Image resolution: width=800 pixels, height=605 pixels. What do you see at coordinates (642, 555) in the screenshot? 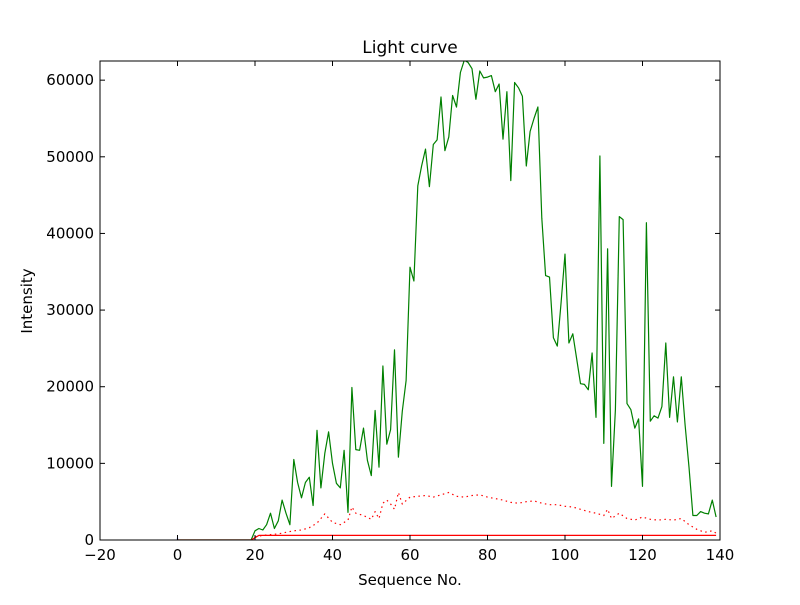
I see `x-tick-label: 120` at bounding box center [642, 555].